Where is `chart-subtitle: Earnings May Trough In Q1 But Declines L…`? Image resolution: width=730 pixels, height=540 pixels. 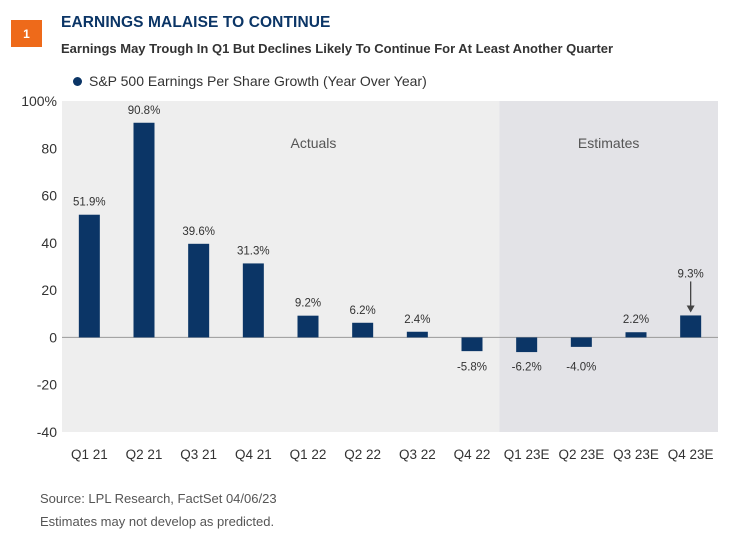
chart-subtitle: Earnings May Trough In Q1 But Declines L… is located at coordinates (337, 48).